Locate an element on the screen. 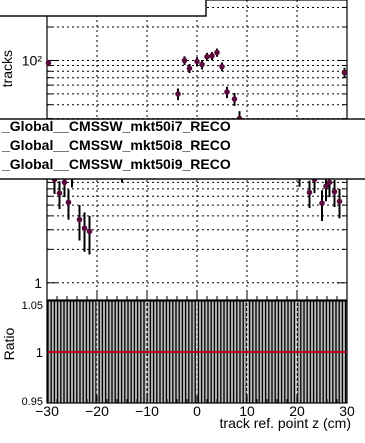 Image resolution: width=365 pixels, height=443 pixels. x-tick-label: 20 is located at coordinates (297, 411).